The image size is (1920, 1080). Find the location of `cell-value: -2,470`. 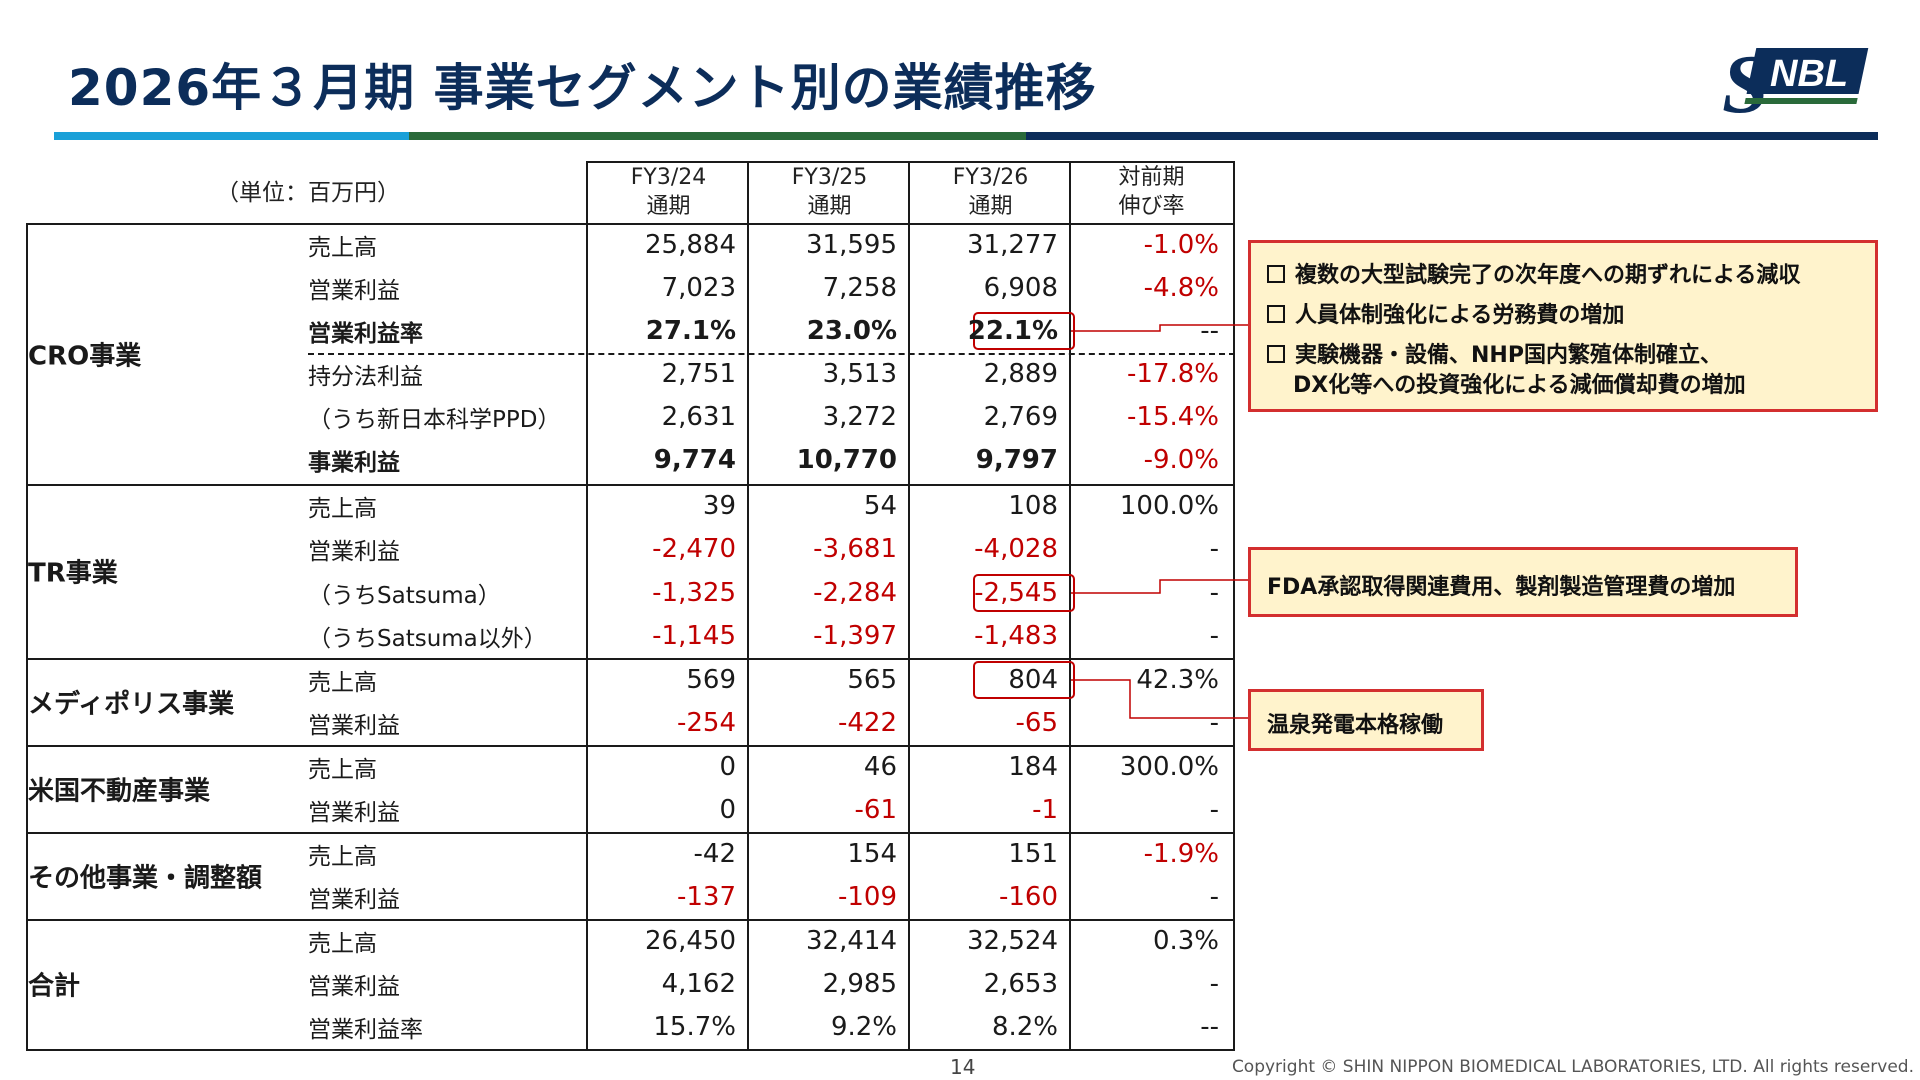

cell-value: -2,470 is located at coordinates (694, 549).